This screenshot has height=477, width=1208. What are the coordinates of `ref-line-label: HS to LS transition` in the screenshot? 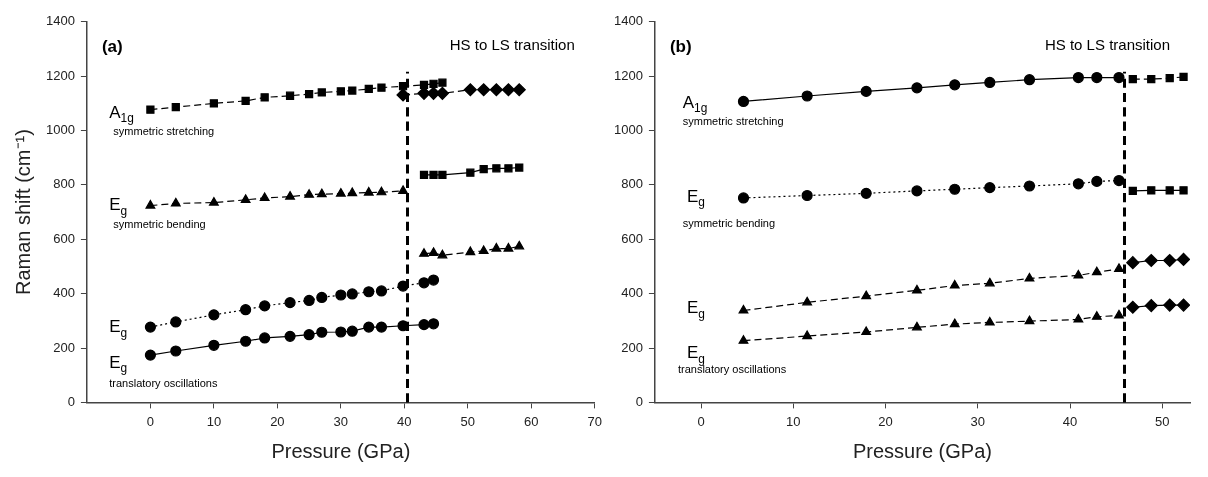 It's located at (512, 44).